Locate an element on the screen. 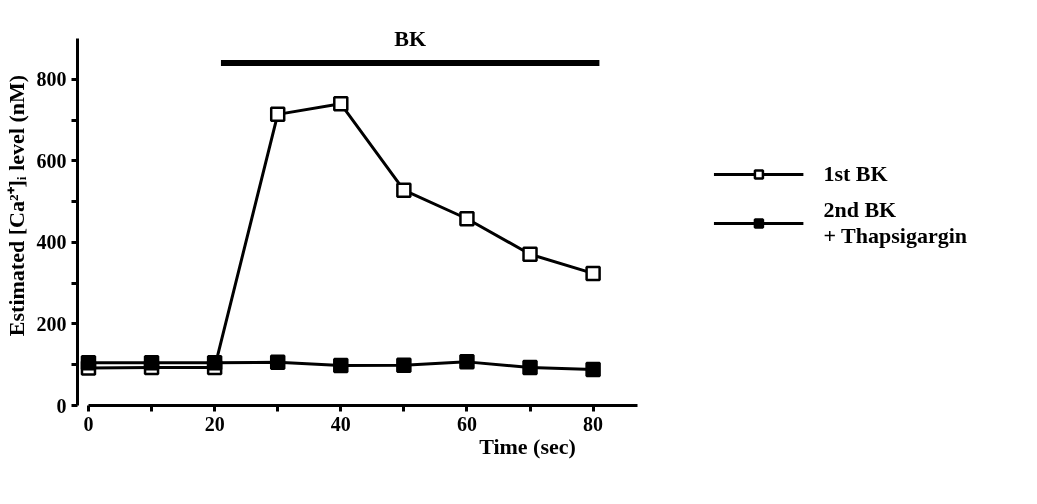 The height and width of the screenshot is (504, 1037). x-tick-label: 20 is located at coordinates (214, 423).